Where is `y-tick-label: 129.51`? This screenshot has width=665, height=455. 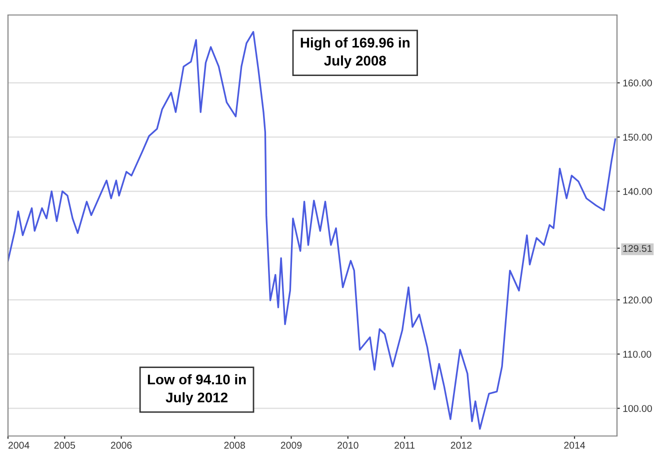 y-tick-label: 129.51 is located at coordinates (637, 248).